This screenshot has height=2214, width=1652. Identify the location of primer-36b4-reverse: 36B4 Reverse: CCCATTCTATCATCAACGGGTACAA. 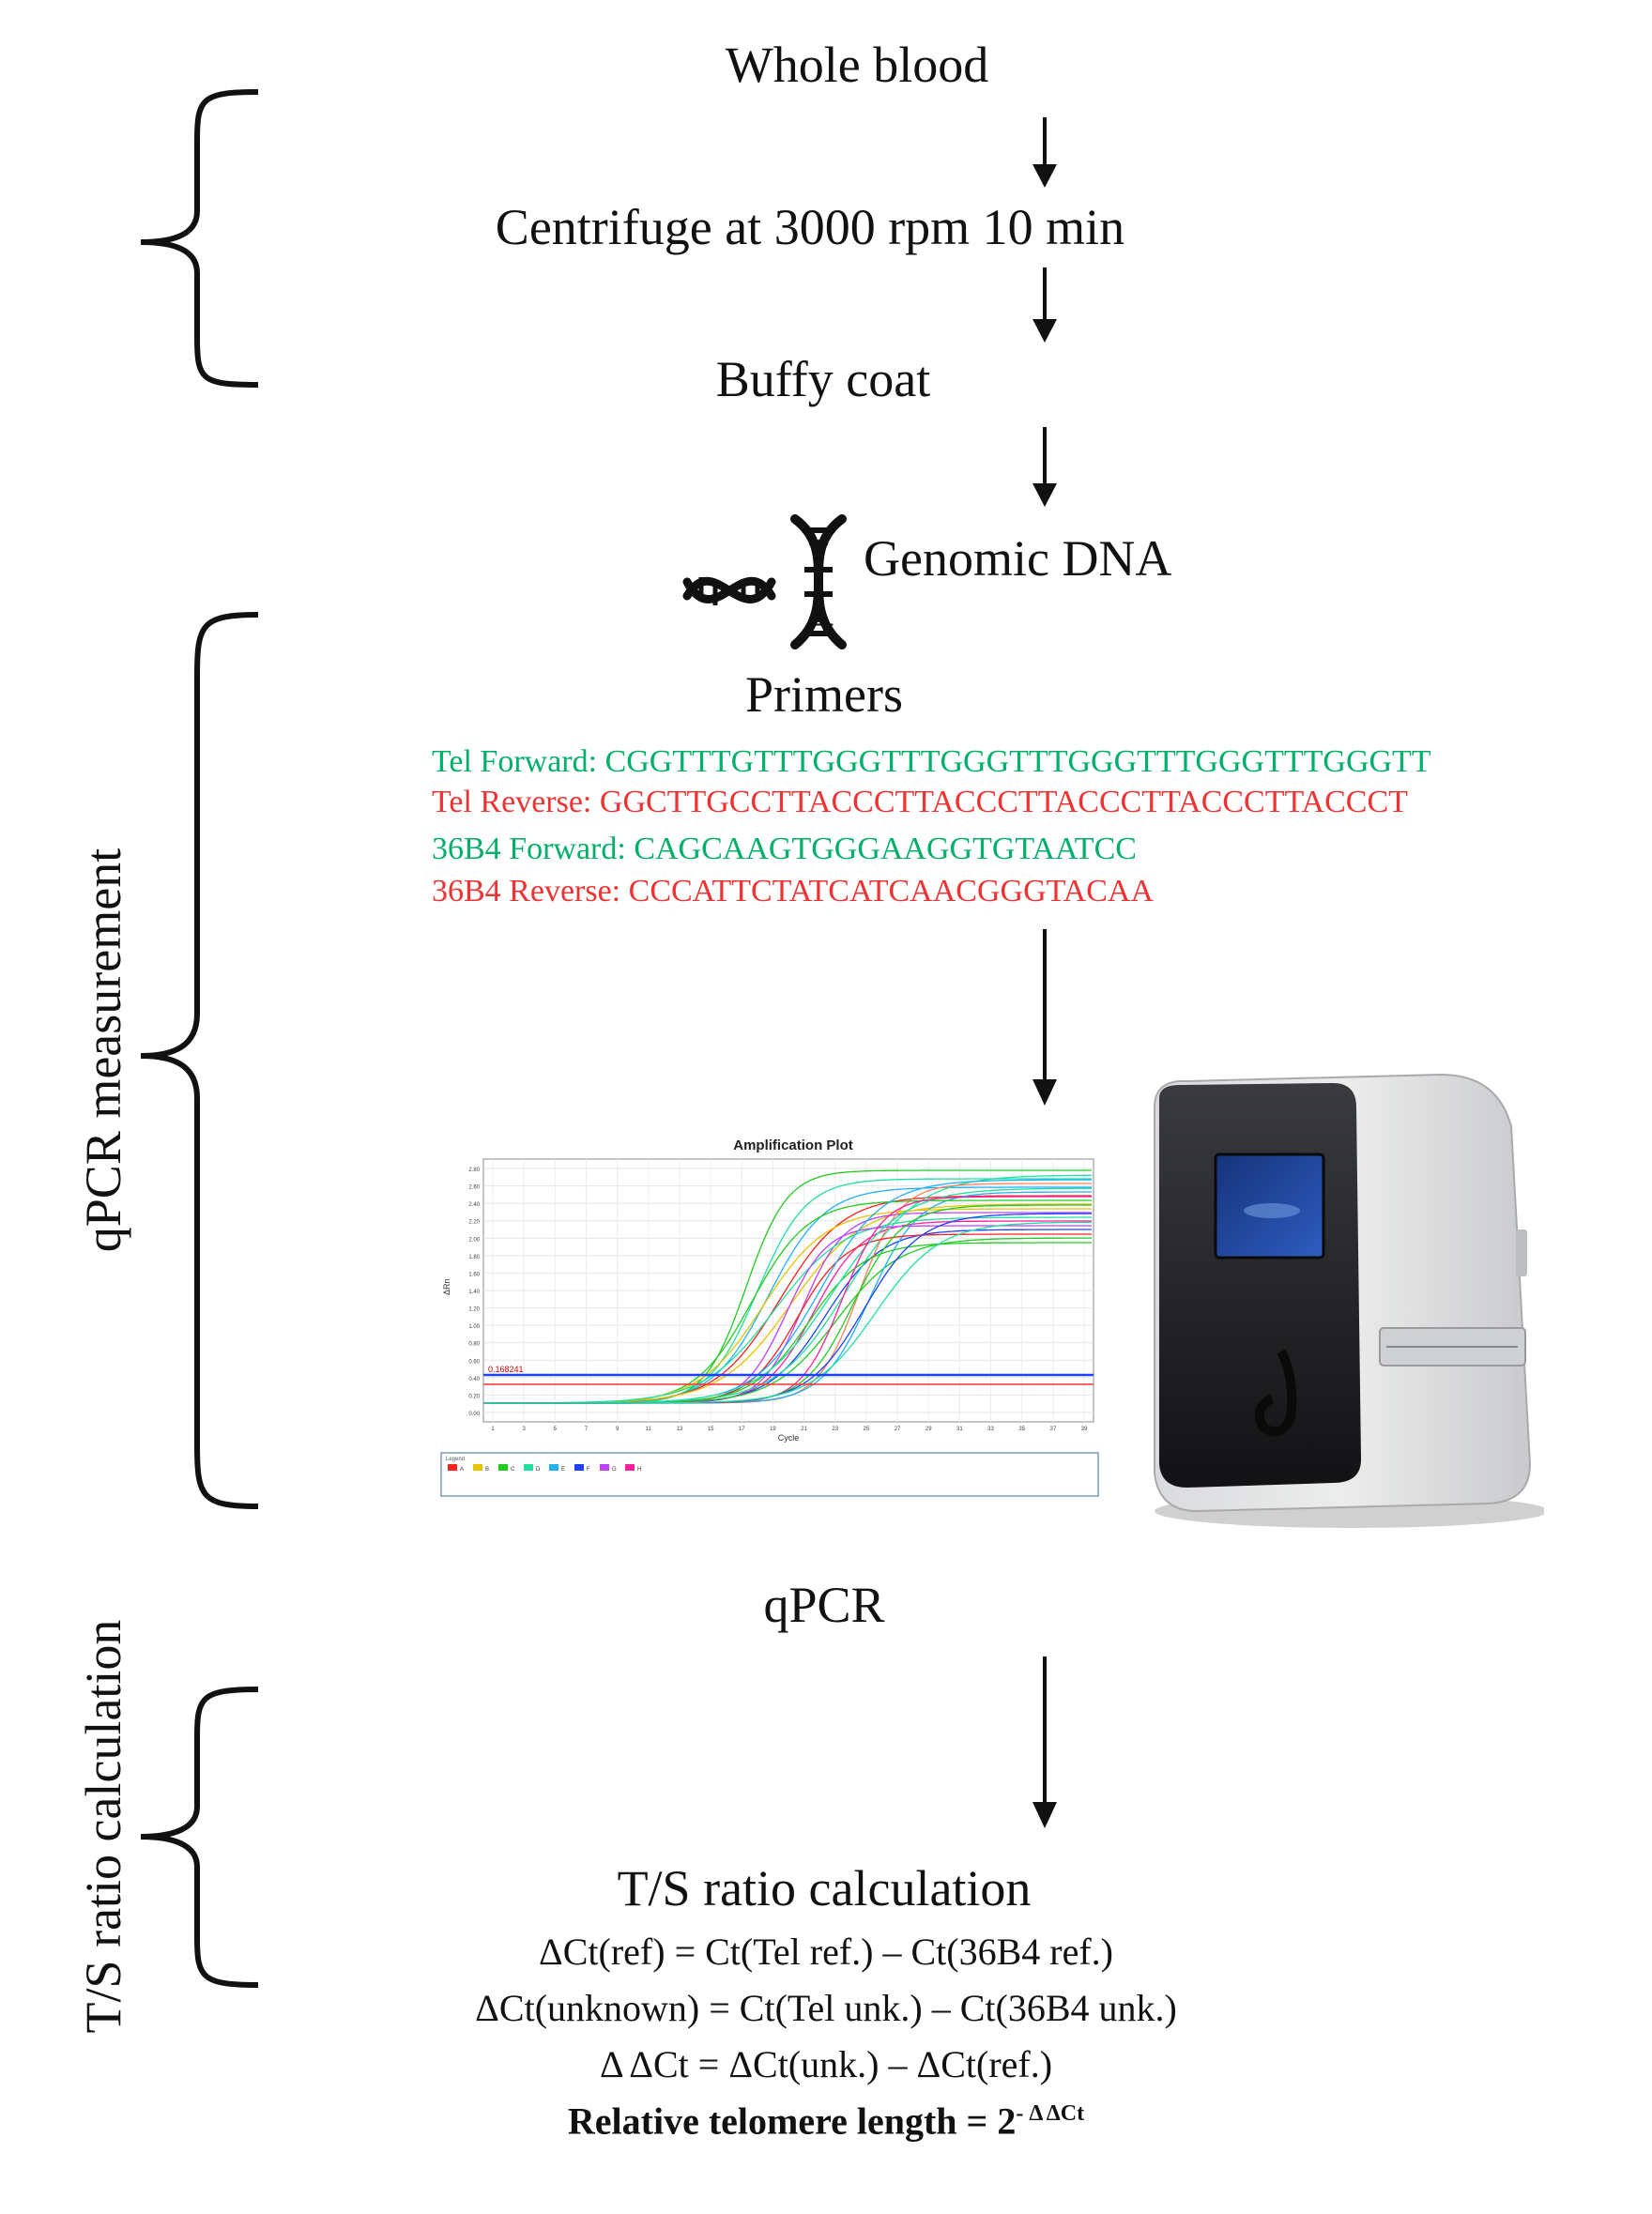
(793, 892).